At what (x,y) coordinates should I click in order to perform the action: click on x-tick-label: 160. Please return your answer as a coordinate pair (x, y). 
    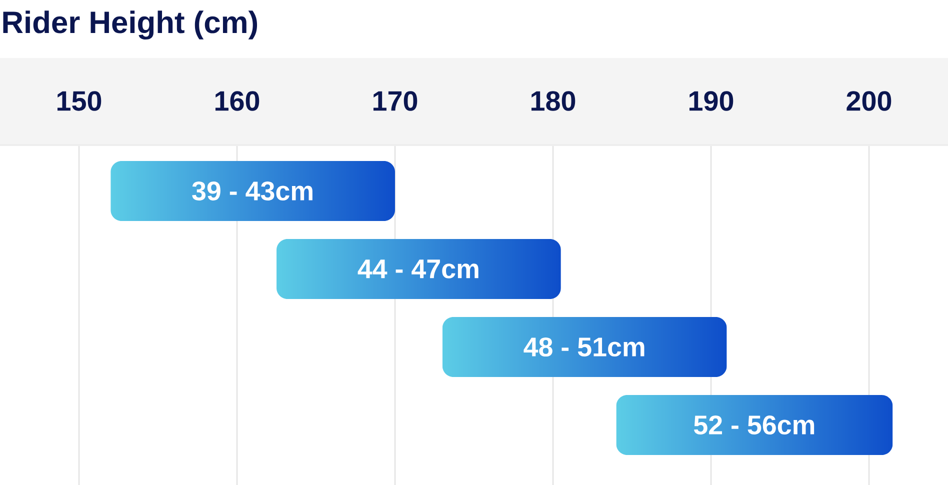
    Looking at the image, I should click on (237, 101).